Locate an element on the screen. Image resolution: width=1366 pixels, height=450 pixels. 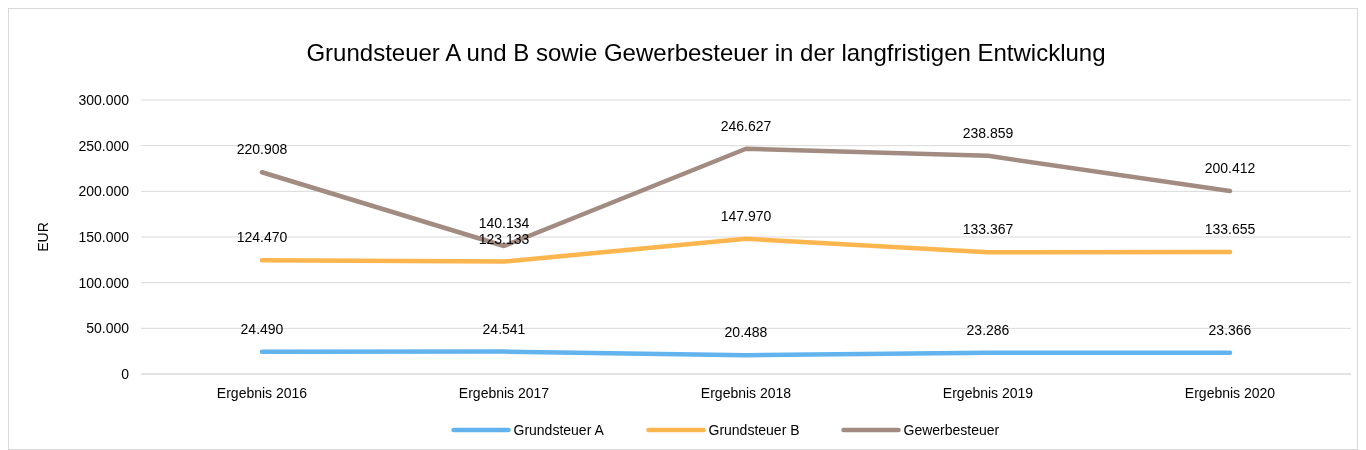
data-label: 20.488 is located at coordinates (746, 332).